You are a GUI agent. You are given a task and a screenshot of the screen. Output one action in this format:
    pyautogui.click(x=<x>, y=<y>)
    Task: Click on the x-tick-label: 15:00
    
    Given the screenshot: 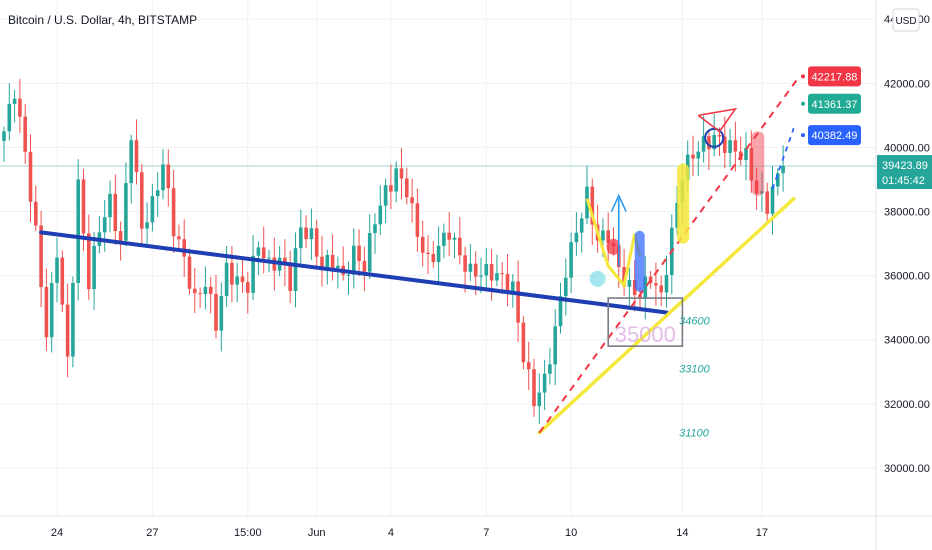 What is the action you would take?
    pyautogui.click(x=248, y=533)
    